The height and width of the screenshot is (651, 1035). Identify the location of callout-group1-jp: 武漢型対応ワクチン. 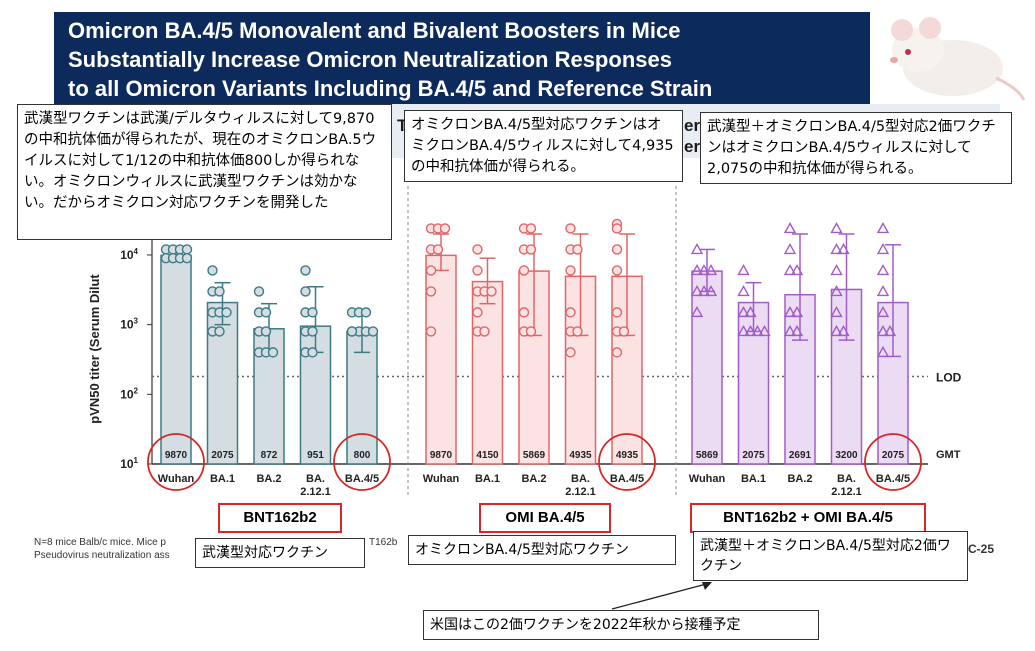
(280, 553).